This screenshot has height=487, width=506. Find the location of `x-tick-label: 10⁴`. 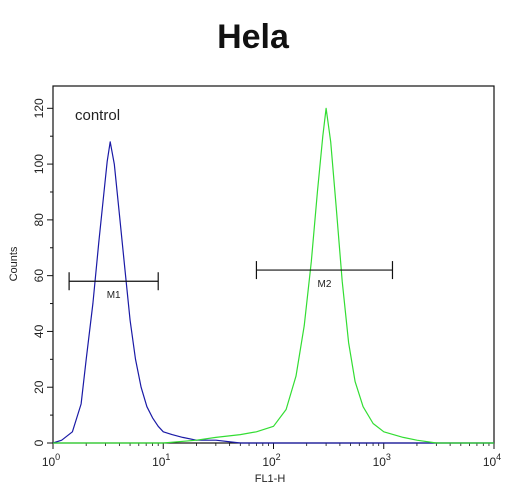

x-tick-label: 10⁴ is located at coordinates (492, 460).